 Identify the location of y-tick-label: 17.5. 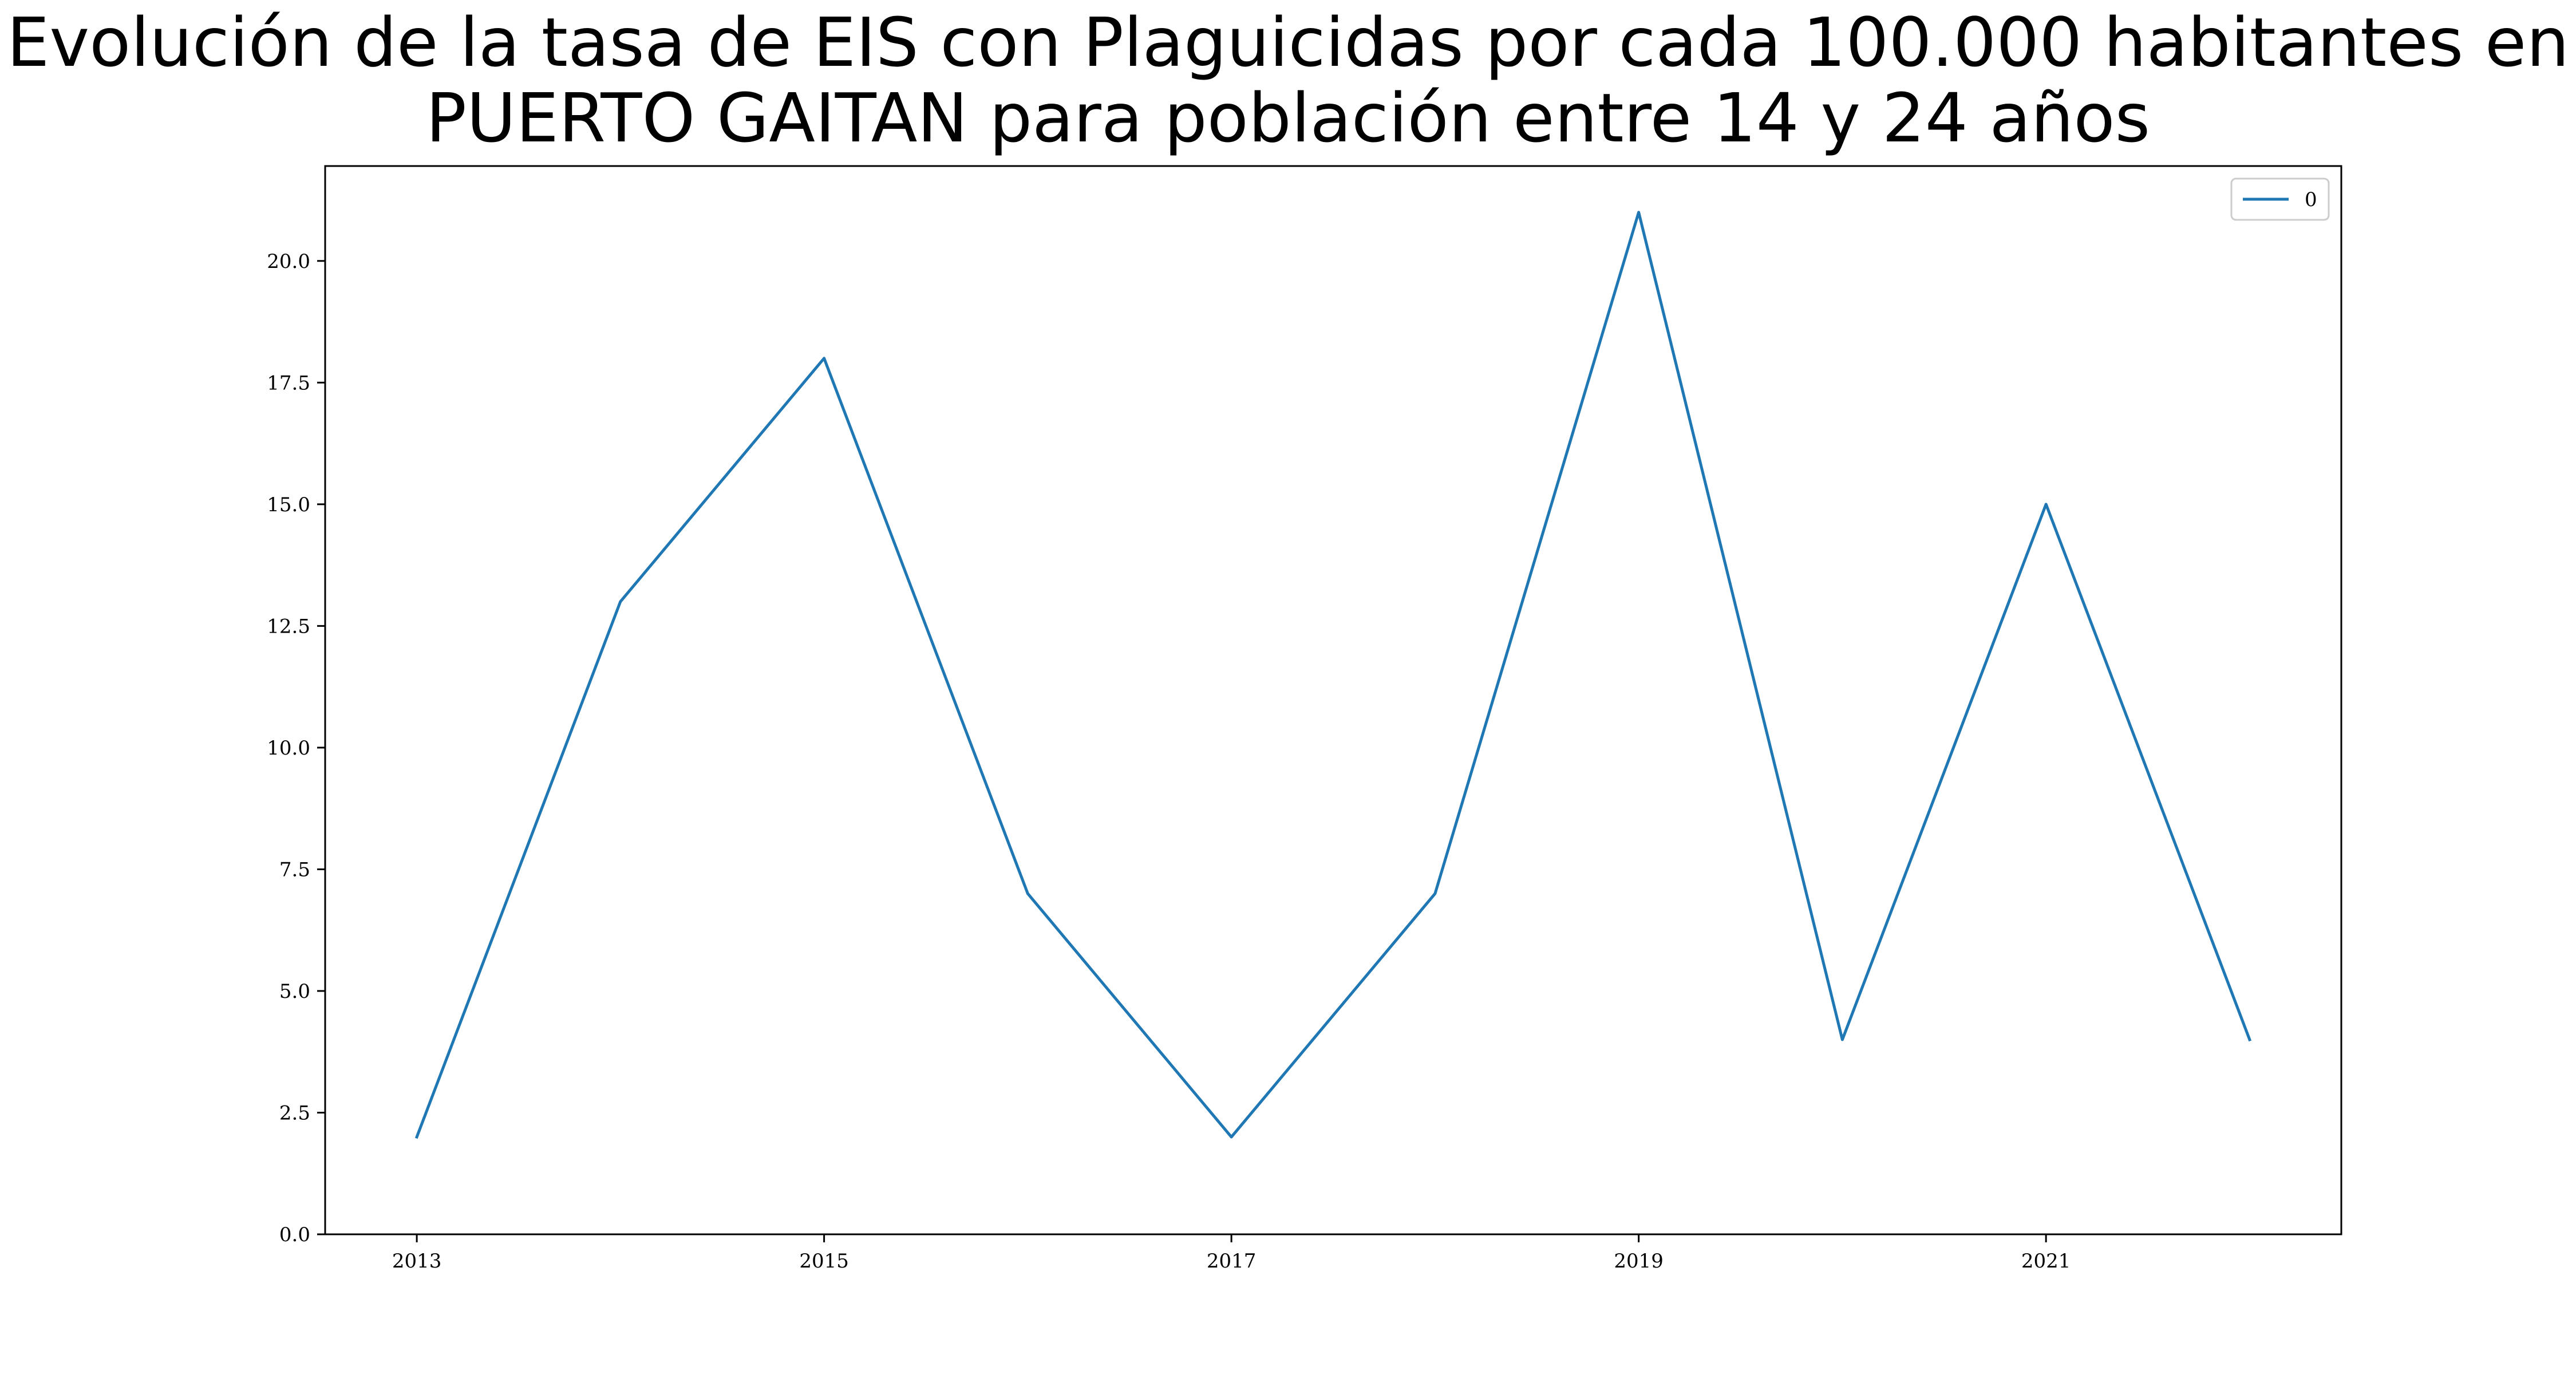
(288, 383).